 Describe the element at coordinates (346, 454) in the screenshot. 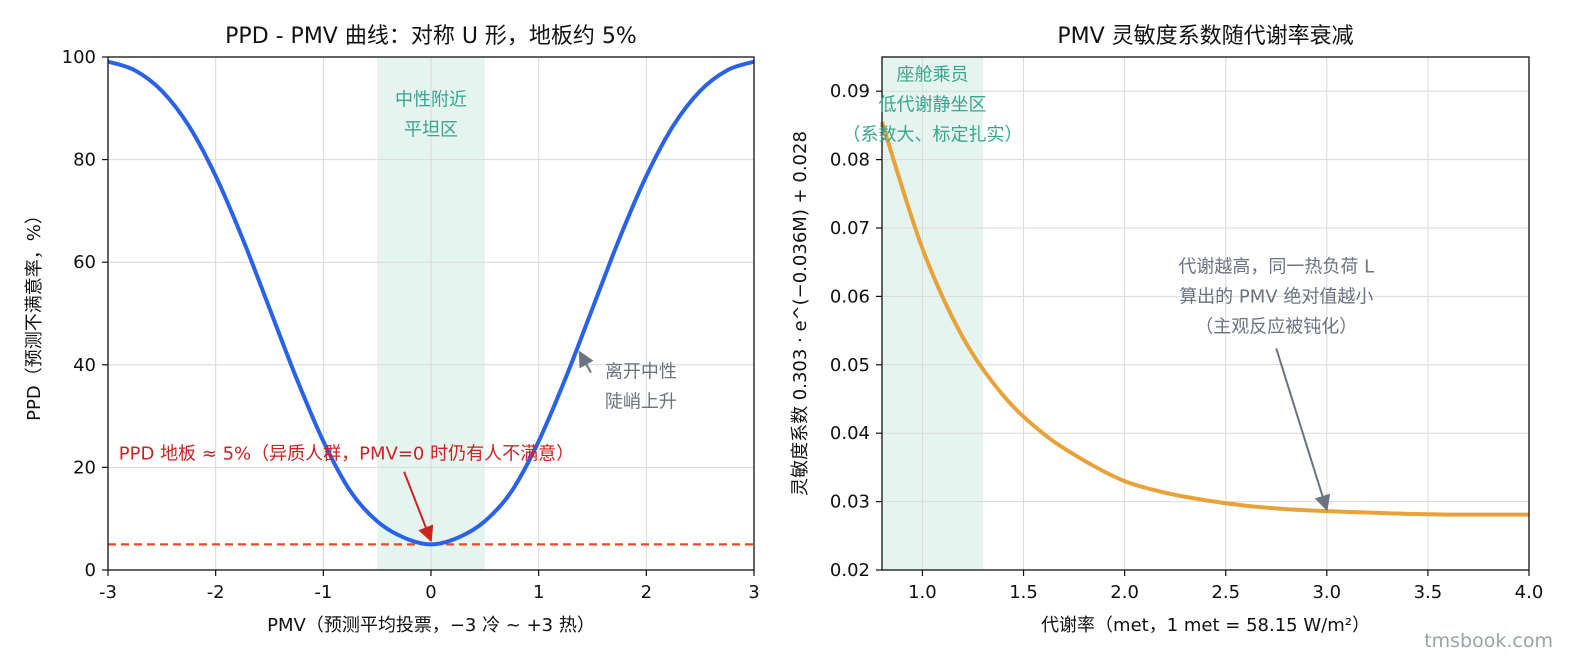

I see `annotation-text: PPD 地板 ≈ 5%（异质人群，PMV=0 时仍有人不满意）` at that location.